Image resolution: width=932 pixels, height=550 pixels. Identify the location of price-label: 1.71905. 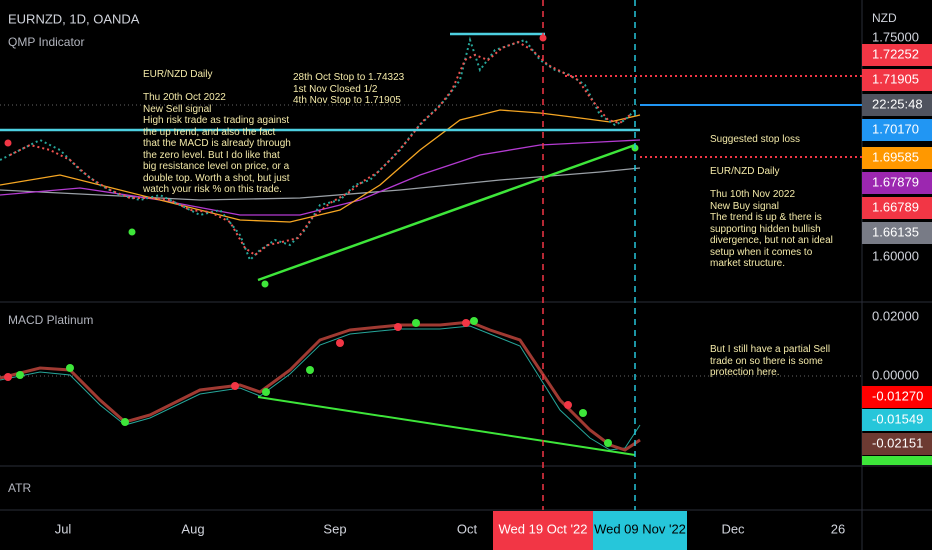
(895, 78).